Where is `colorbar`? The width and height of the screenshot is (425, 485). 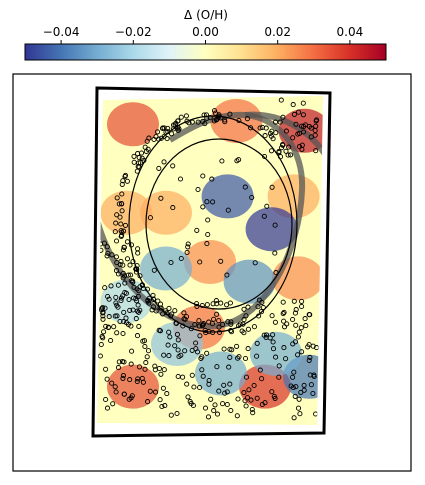
colorbar is located at coordinates (205, 52).